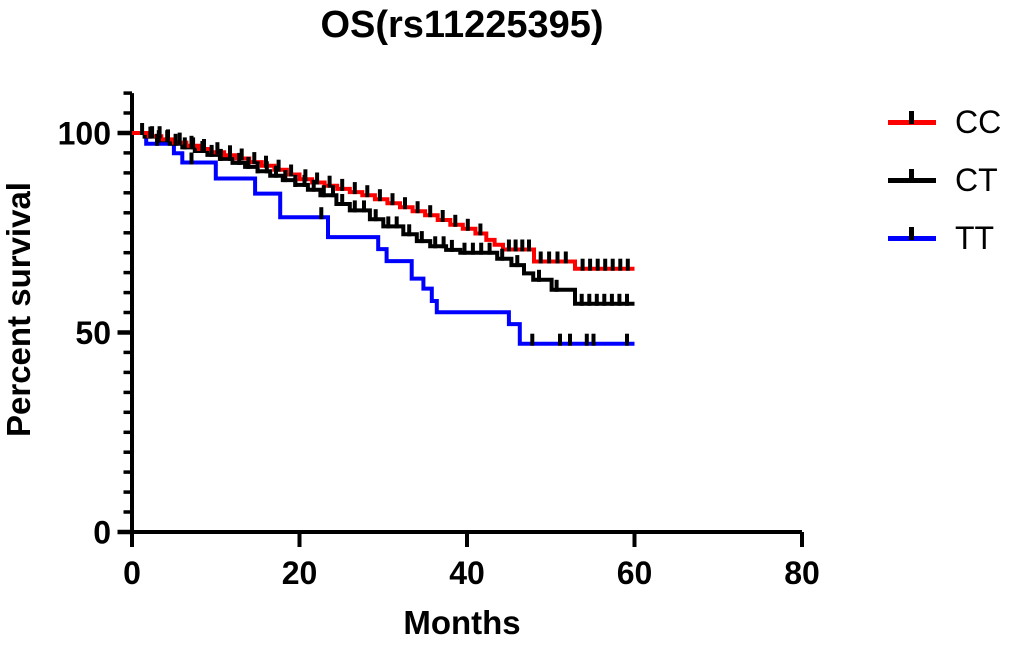 This screenshot has height=650, width=1020. I want to click on x-tick-label: 0, so click(132, 573).